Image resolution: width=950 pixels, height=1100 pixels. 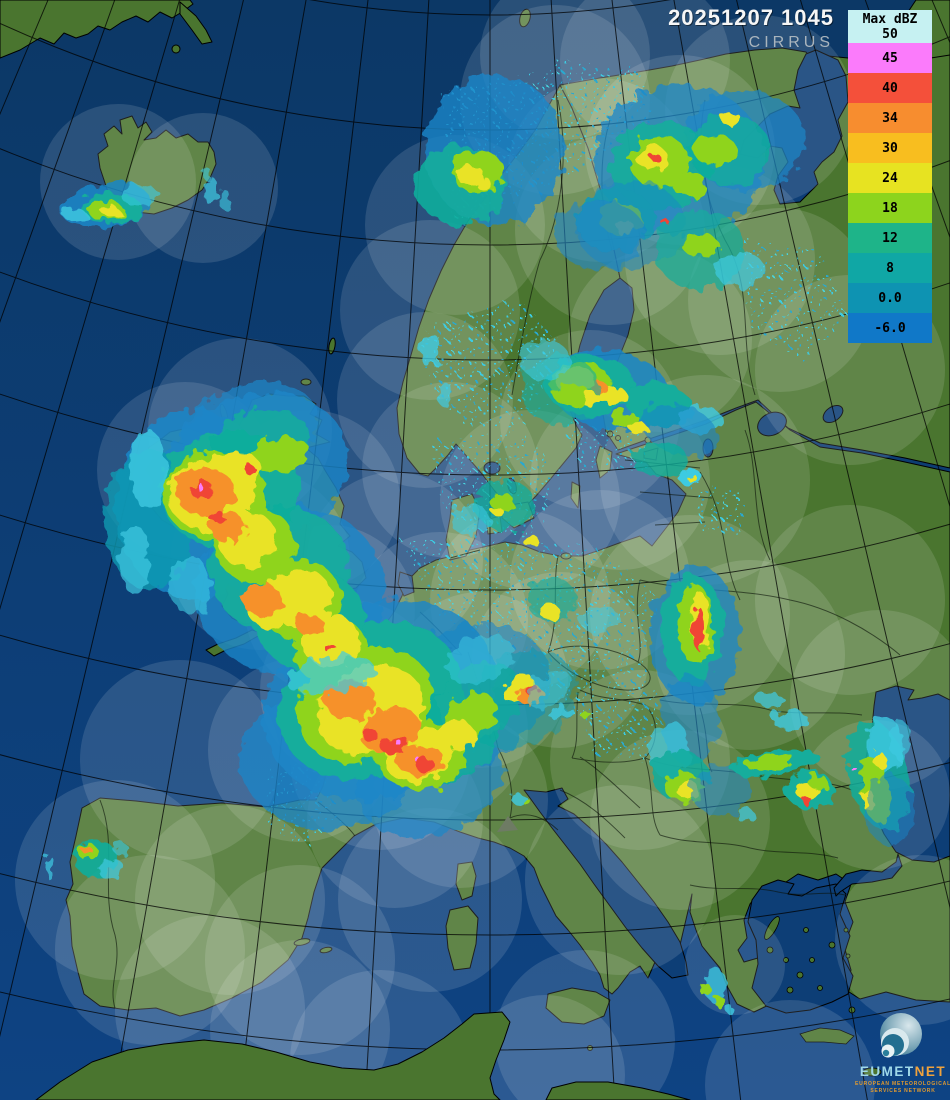 I want to click on legend-value: 40, so click(x=890, y=88).